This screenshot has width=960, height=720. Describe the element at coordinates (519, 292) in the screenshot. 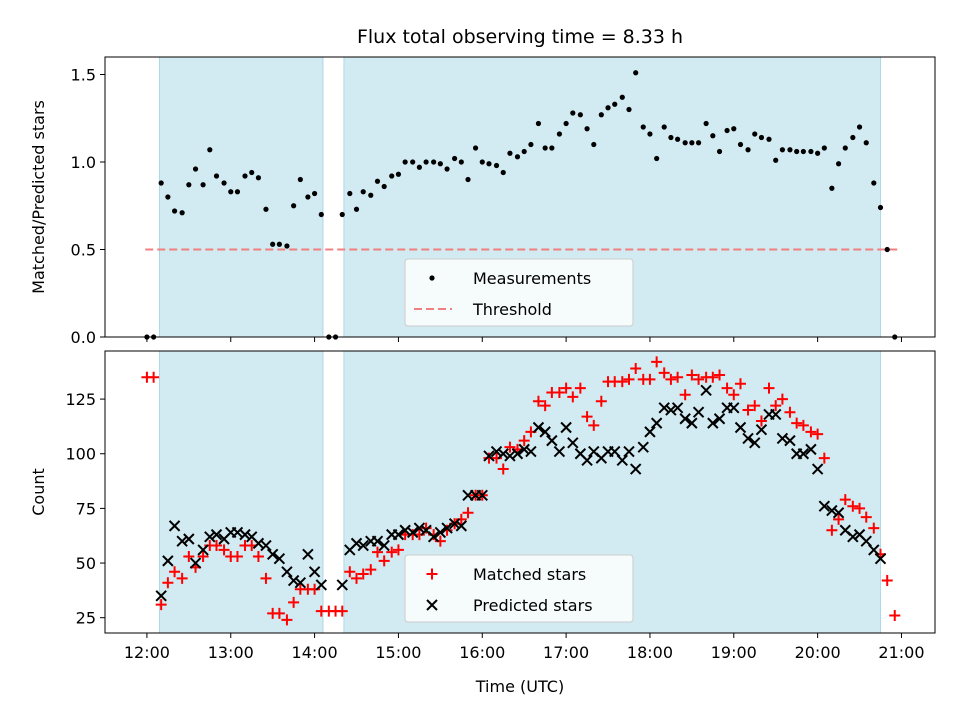

I see `legend: Measurements Threshold` at that location.